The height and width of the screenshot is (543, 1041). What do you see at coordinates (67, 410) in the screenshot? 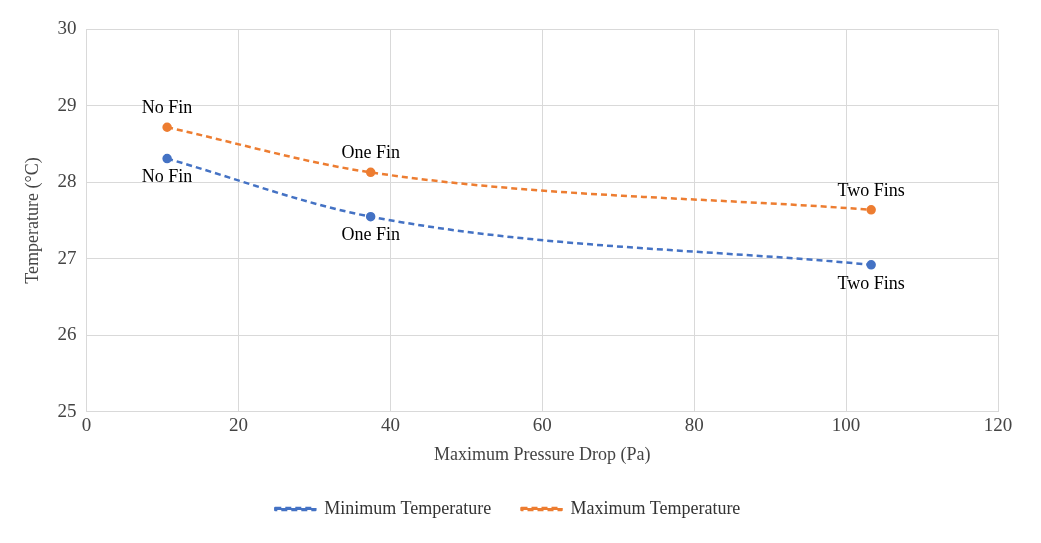
I see `y-tick-label: 25` at bounding box center [67, 410].